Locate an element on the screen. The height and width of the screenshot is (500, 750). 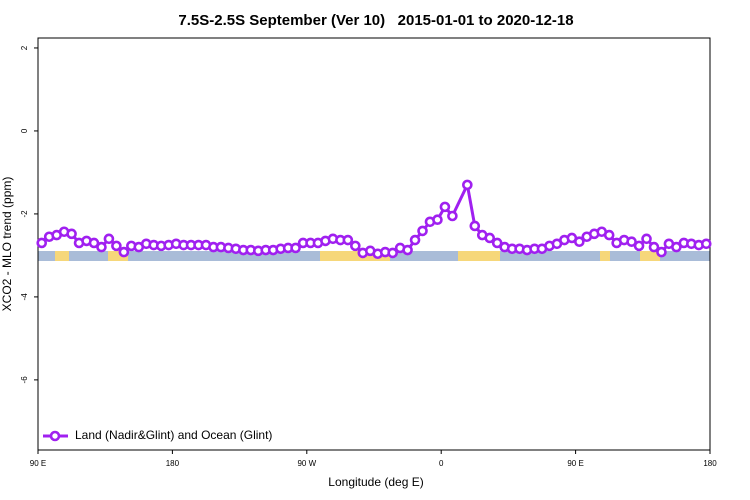
y-axis-label: XCO2 - MLO trend (ppm) is located at coordinates (7, 244).